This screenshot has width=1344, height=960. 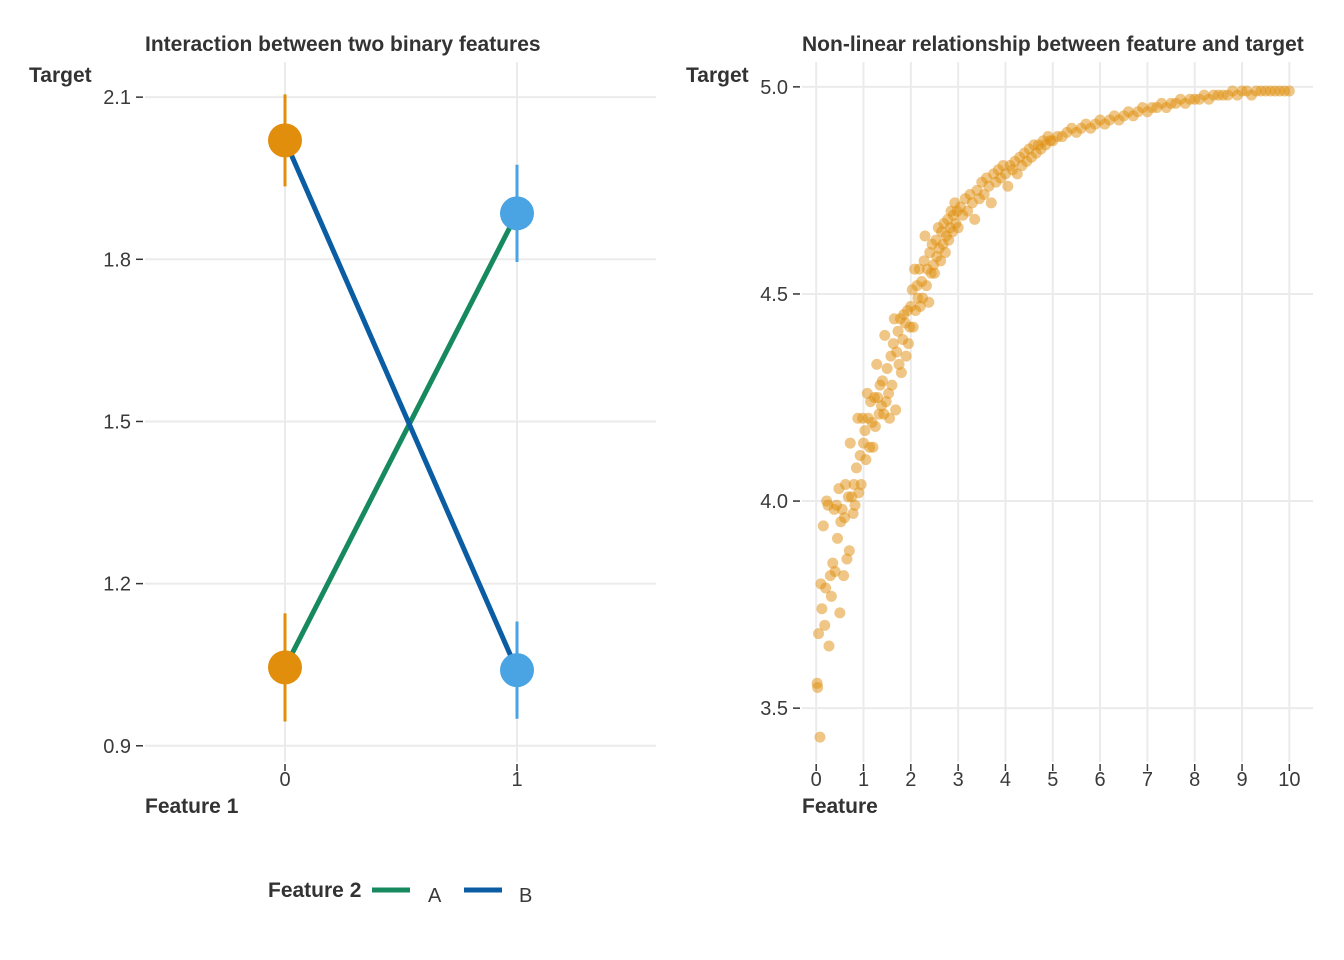 What do you see at coordinates (780, 398) in the screenshot?
I see `right-y-ticks: 3.5 4.0 4.5 5.0` at bounding box center [780, 398].